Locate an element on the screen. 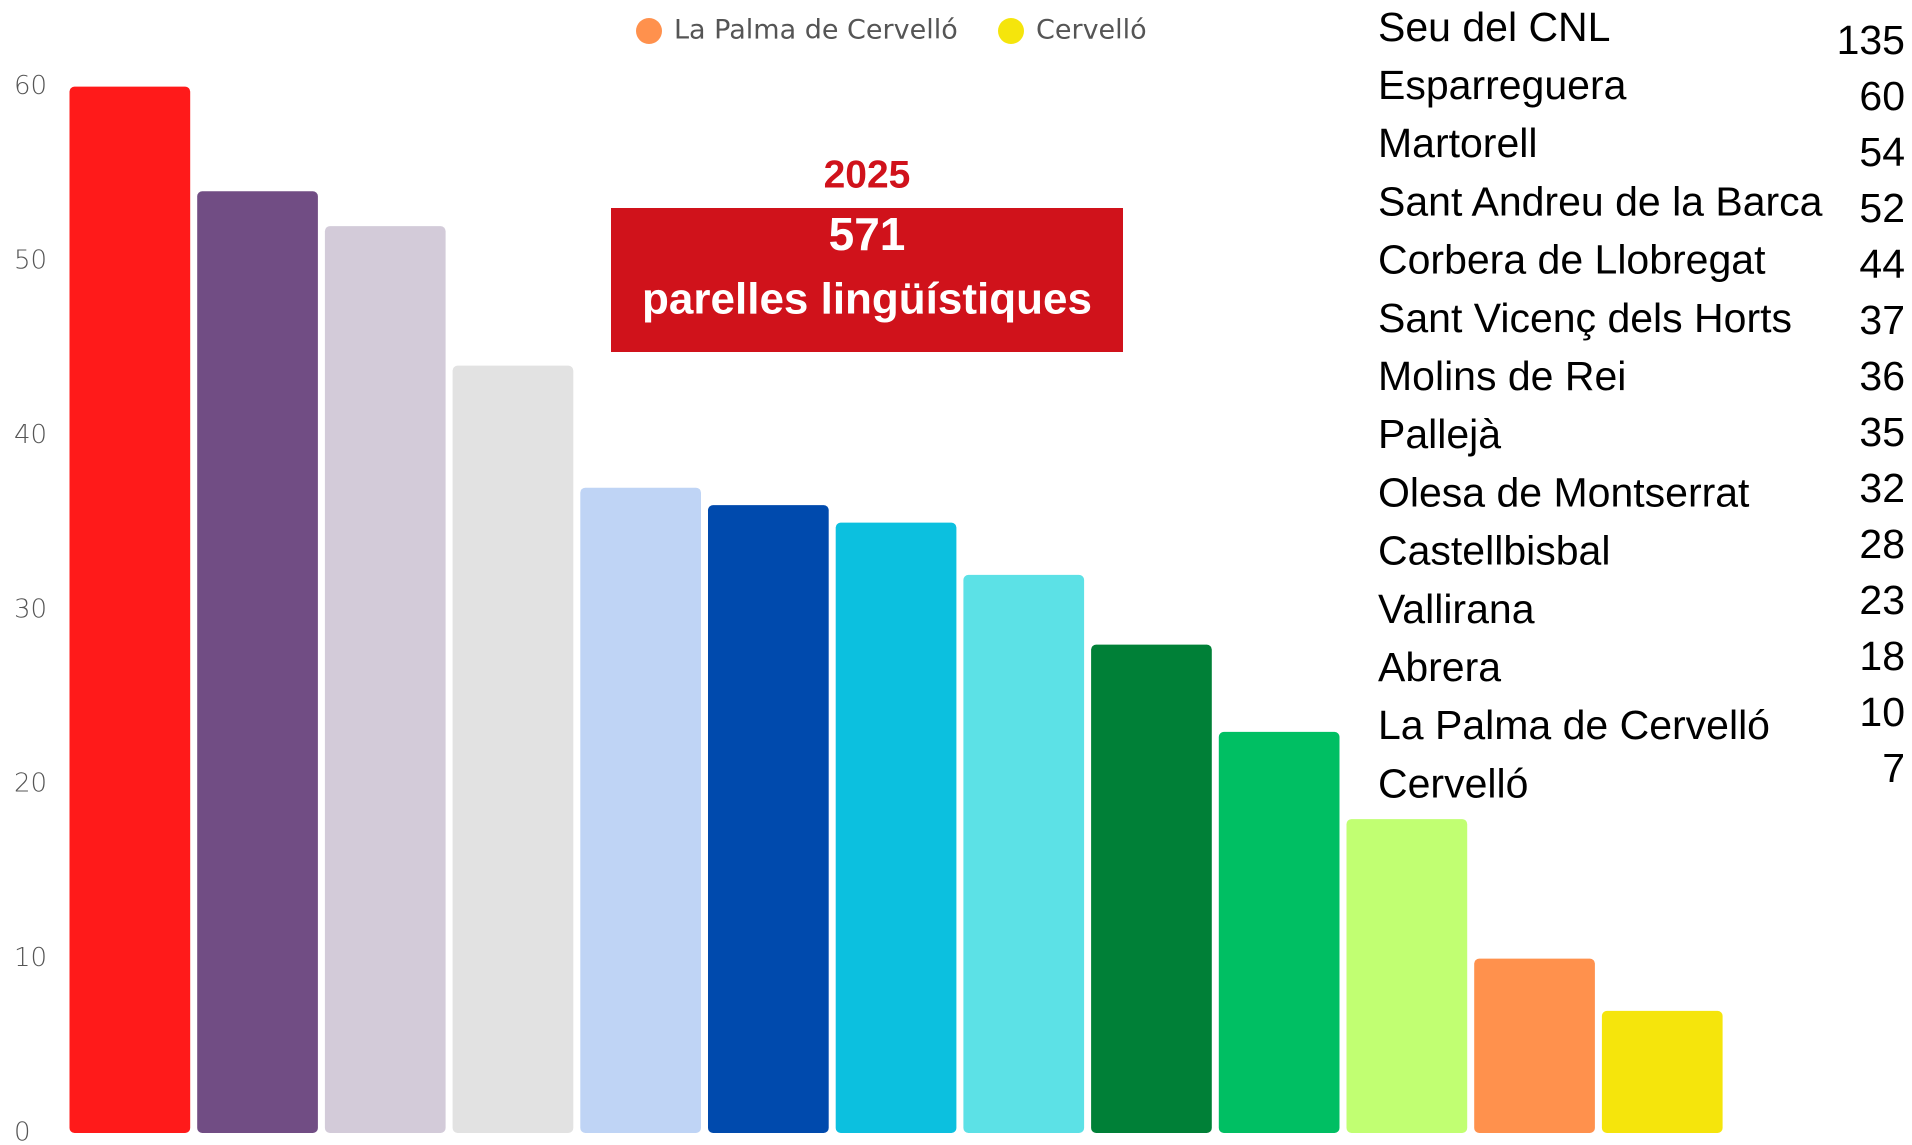 This screenshot has height=1145, width=1912. row-value: 135 is located at coordinates (1871, 40).